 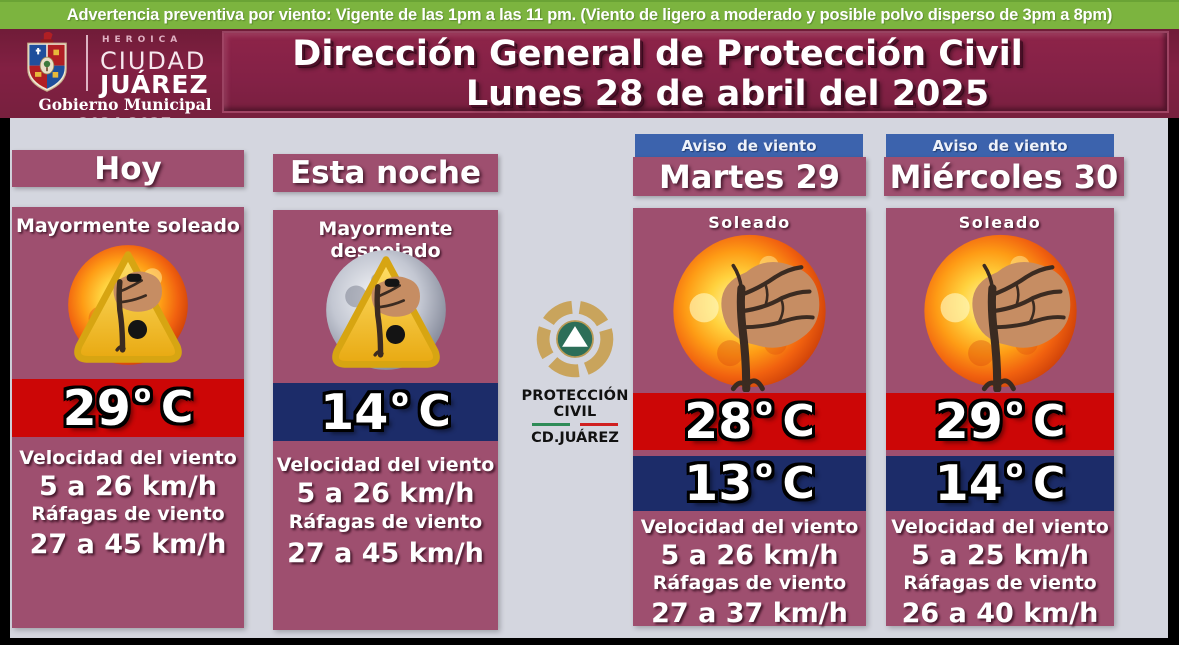 I want to click on condition-label: Mayormente soleado, so click(x=128, y=226).